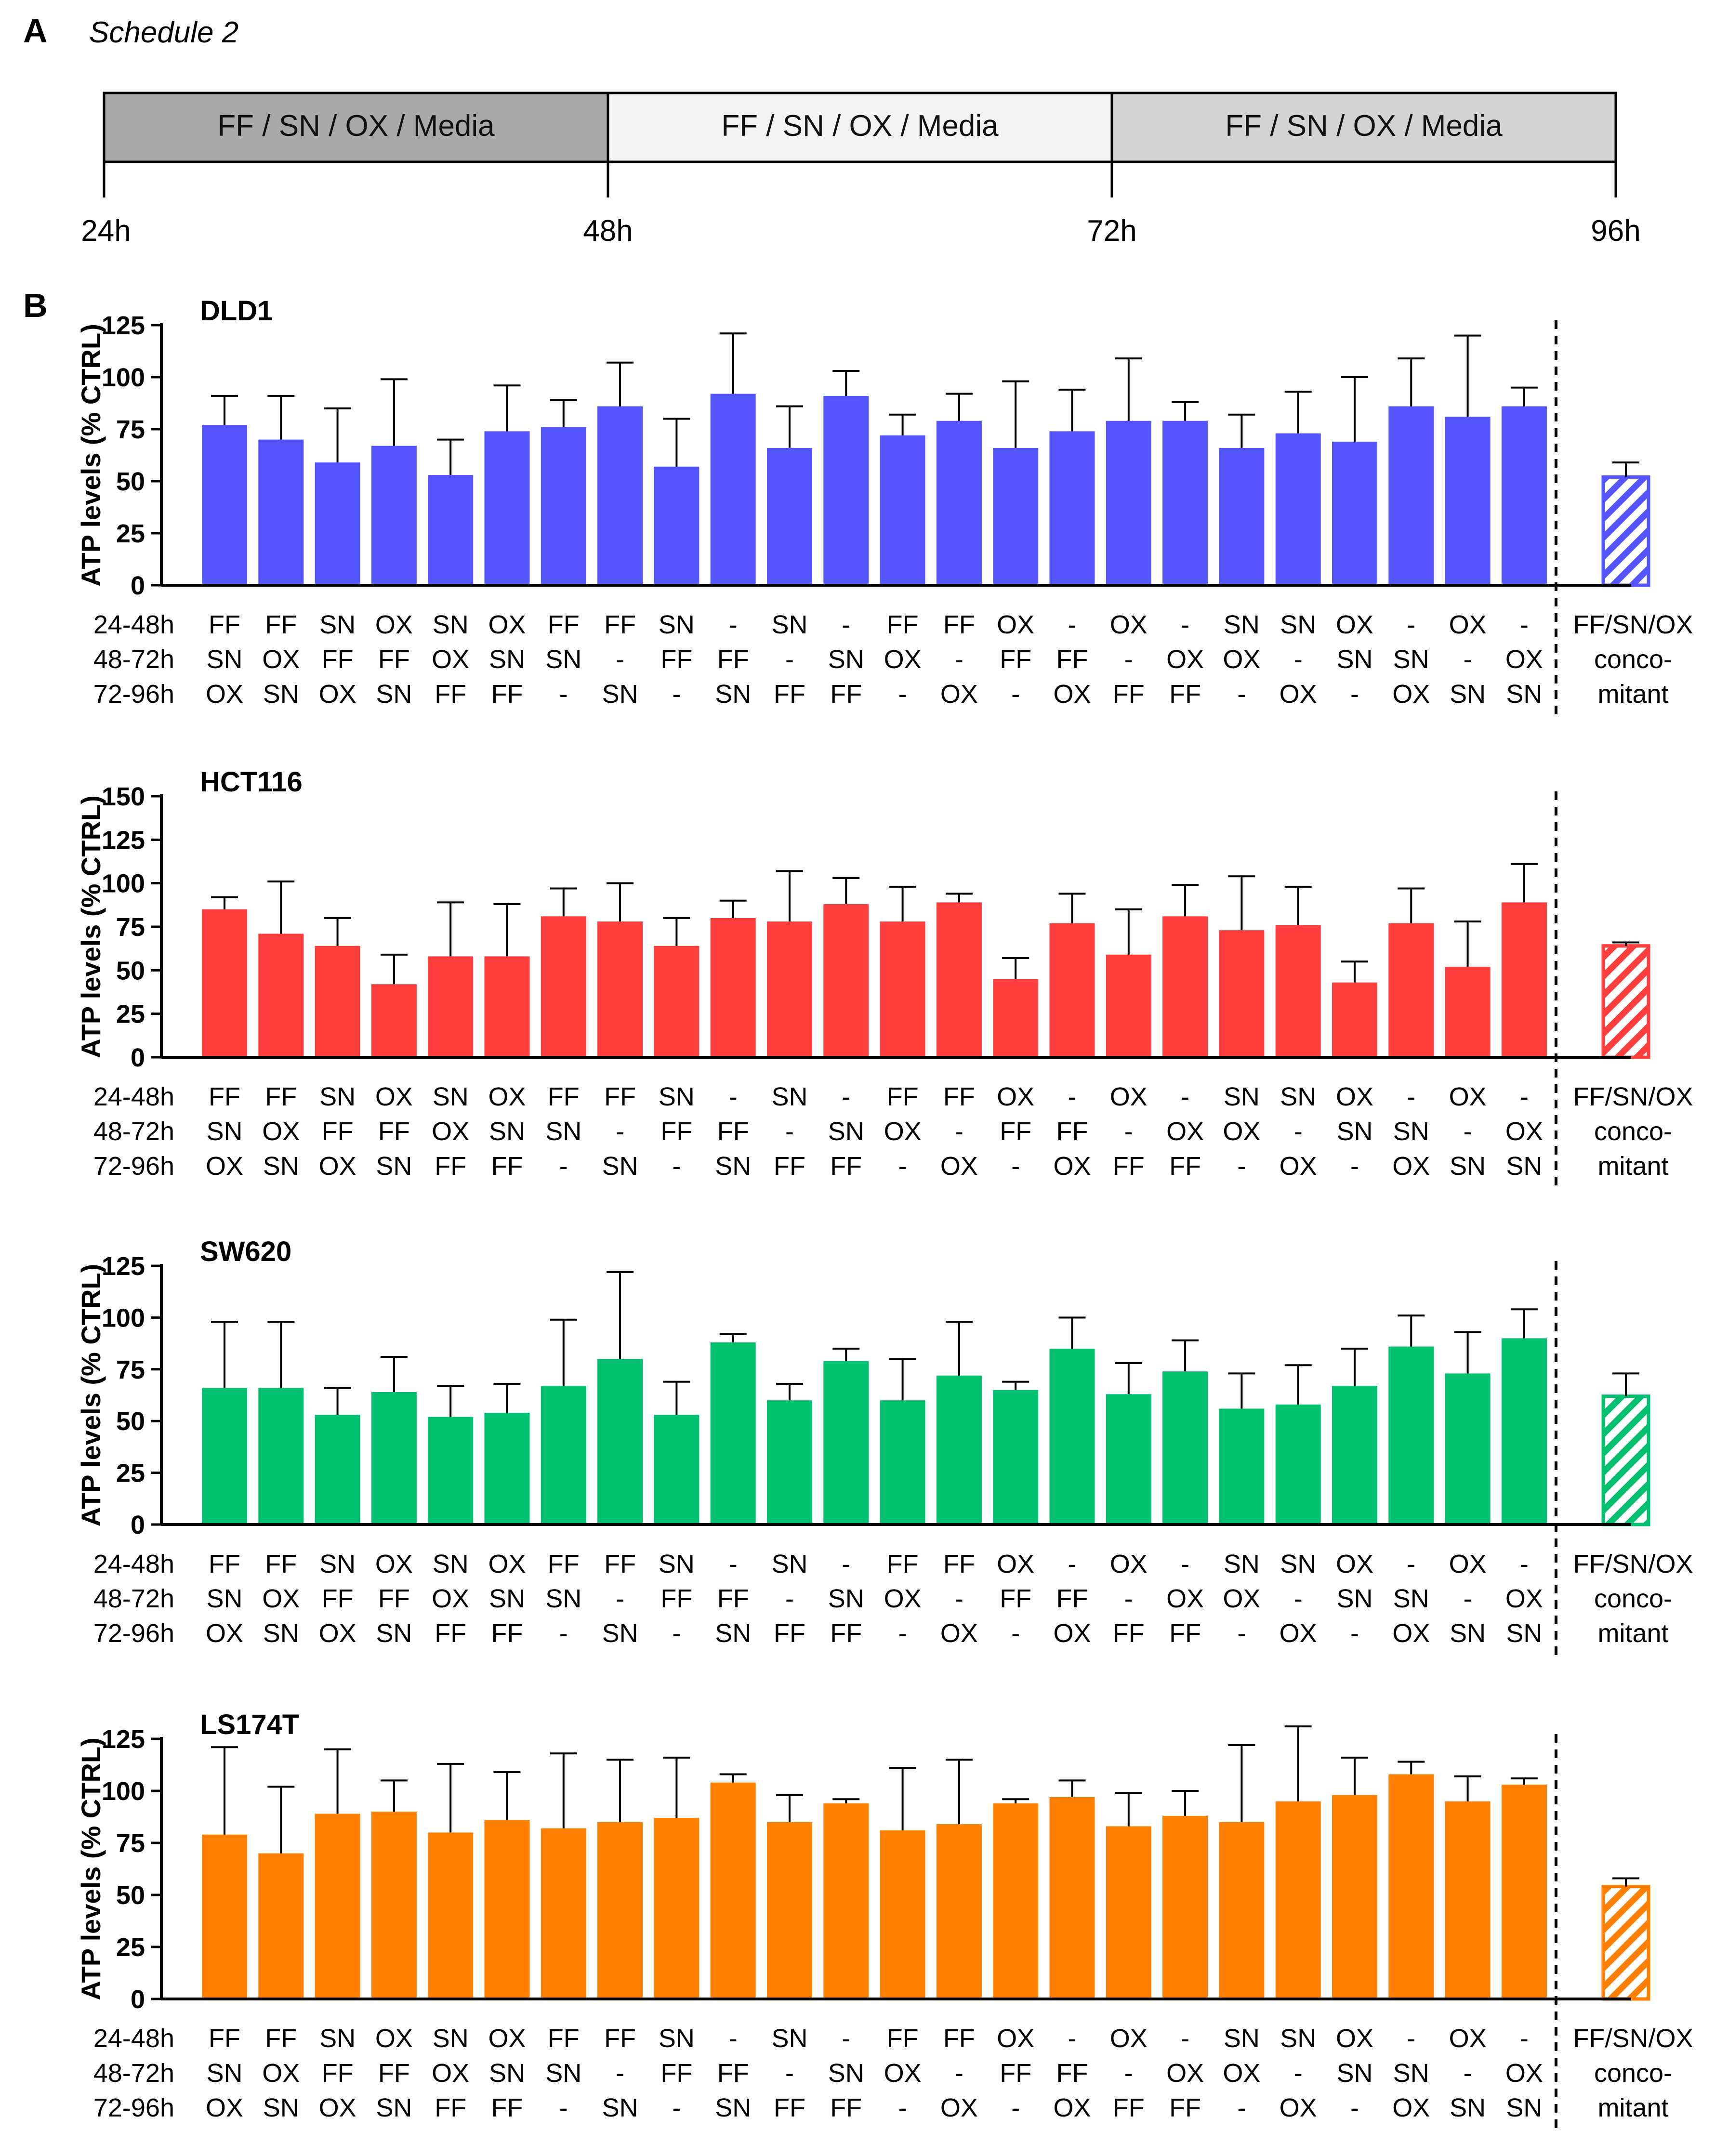  I want to click on row-label: 24-48h, so click(133, 1096).